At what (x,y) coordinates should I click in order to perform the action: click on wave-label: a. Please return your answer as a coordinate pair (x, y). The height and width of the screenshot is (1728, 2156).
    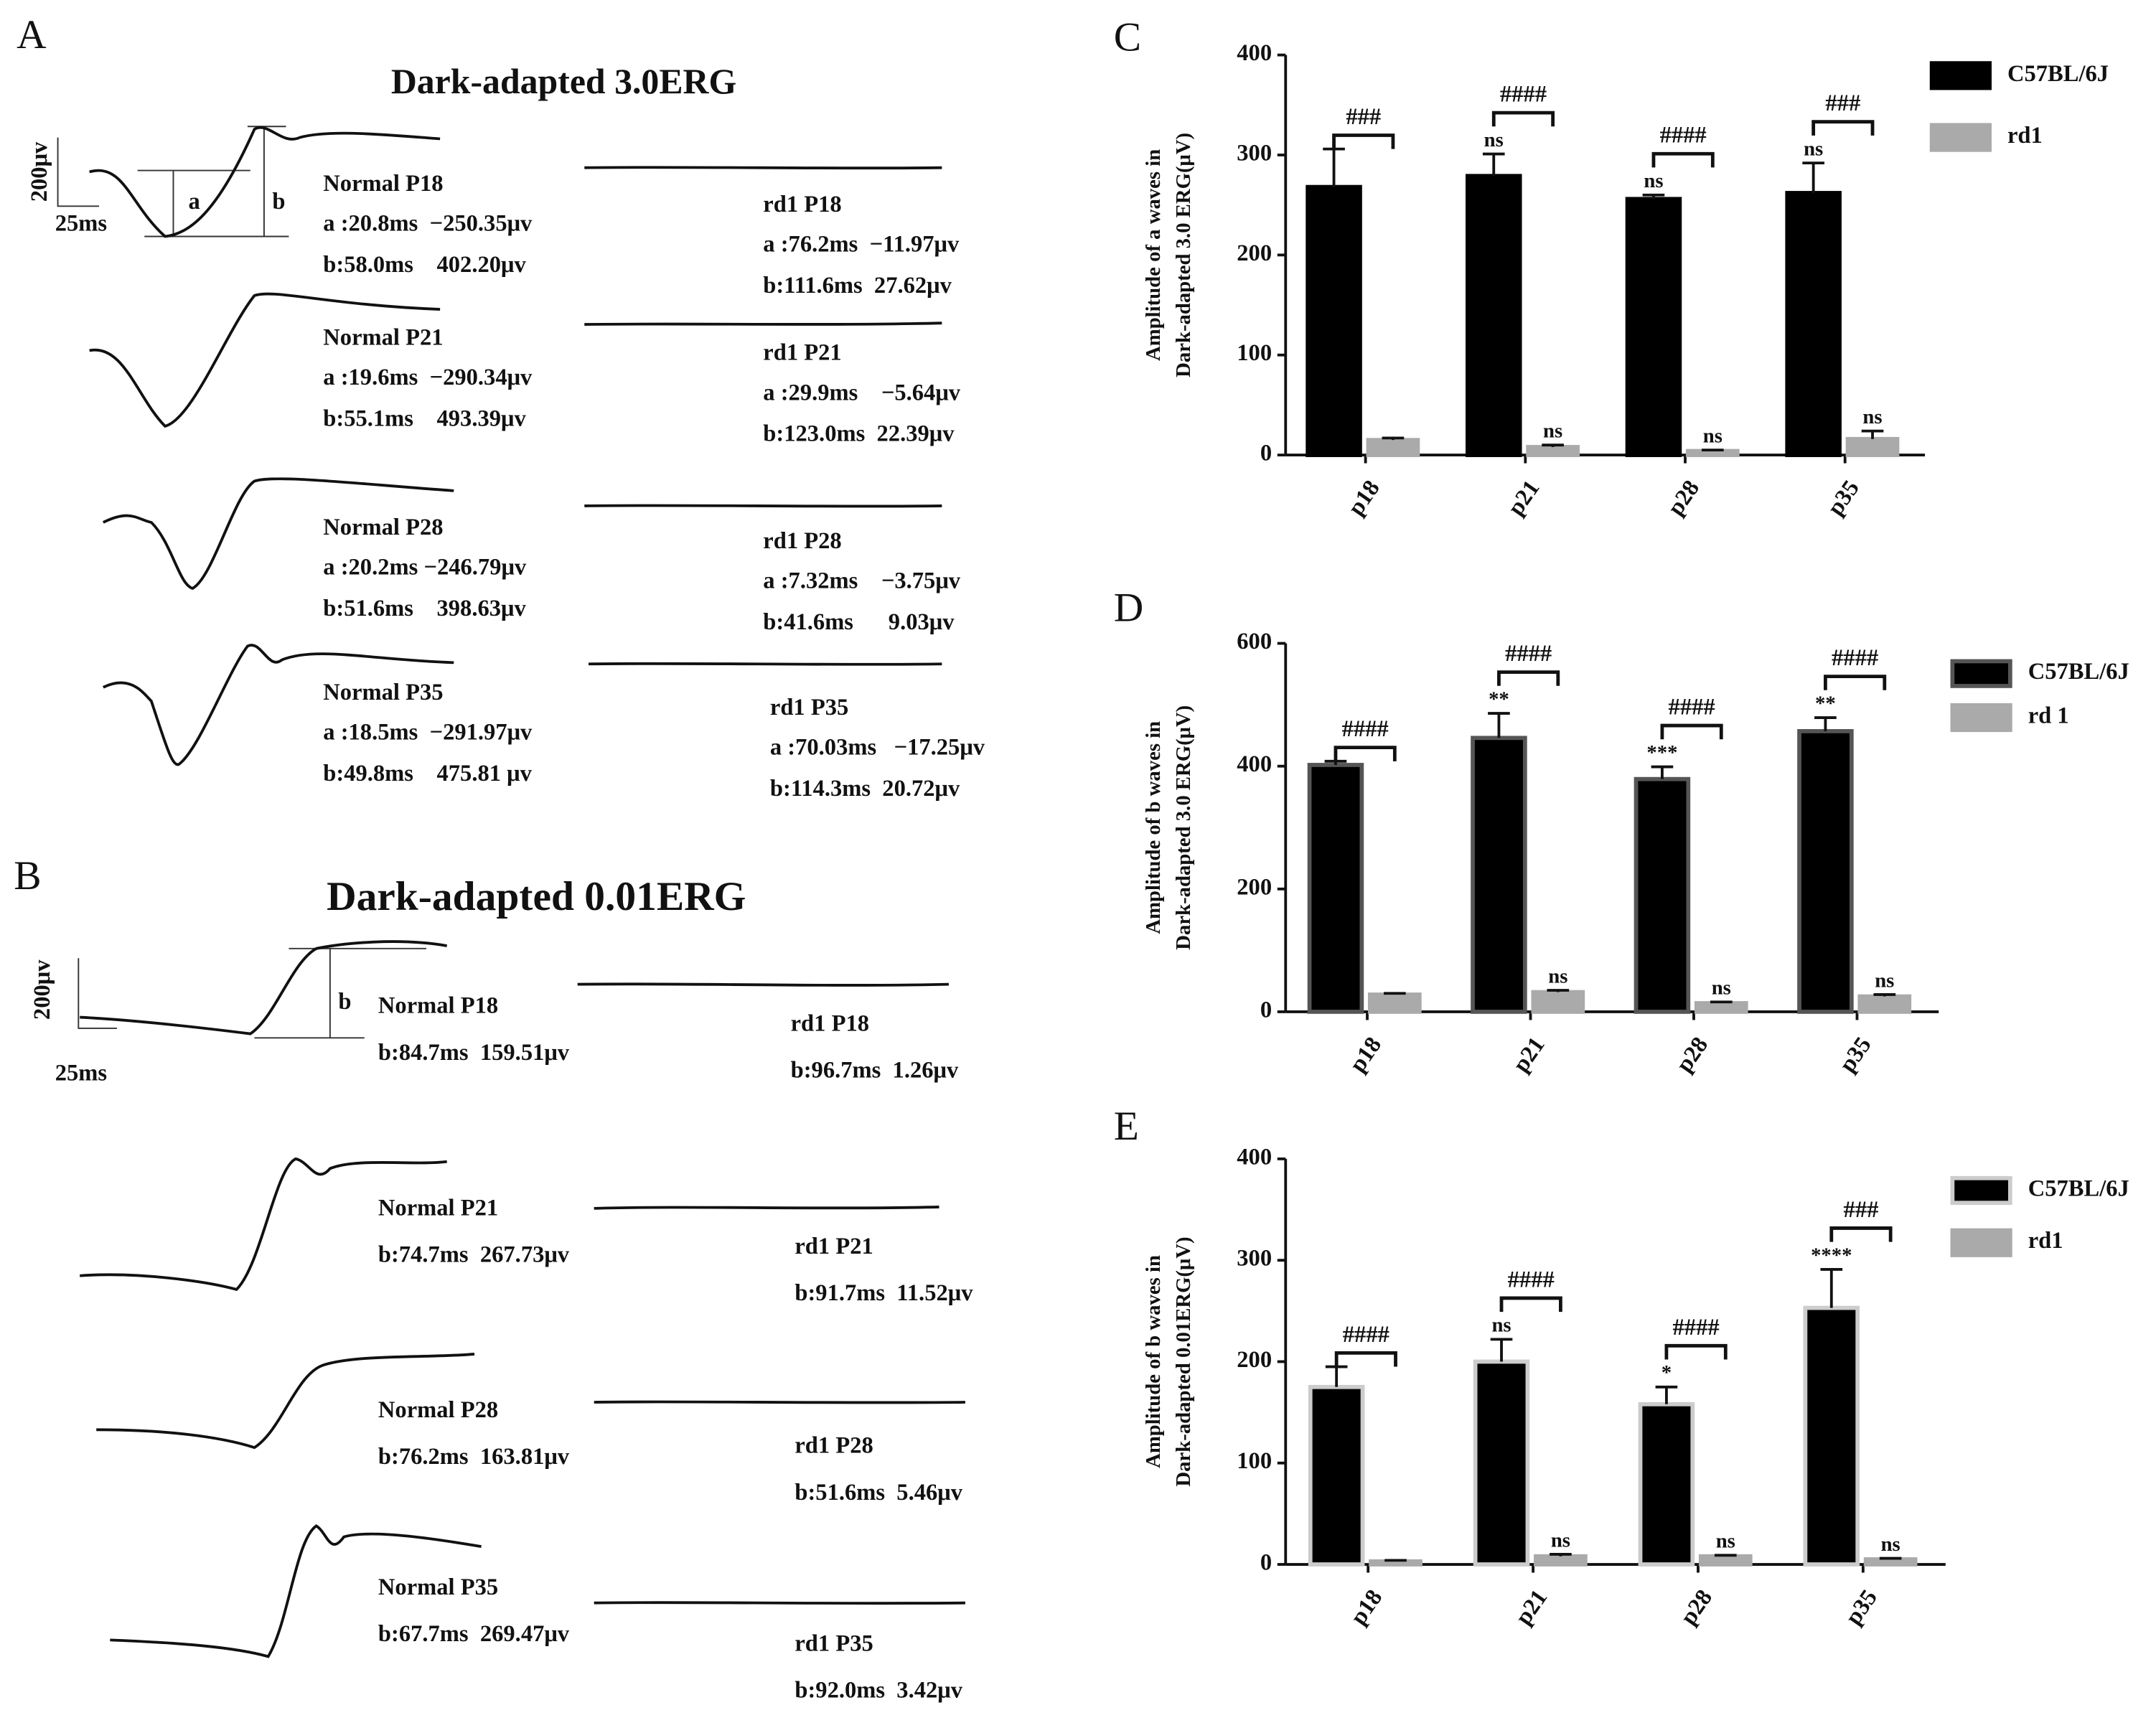
    Looking at the image, I should click on (194, 202).